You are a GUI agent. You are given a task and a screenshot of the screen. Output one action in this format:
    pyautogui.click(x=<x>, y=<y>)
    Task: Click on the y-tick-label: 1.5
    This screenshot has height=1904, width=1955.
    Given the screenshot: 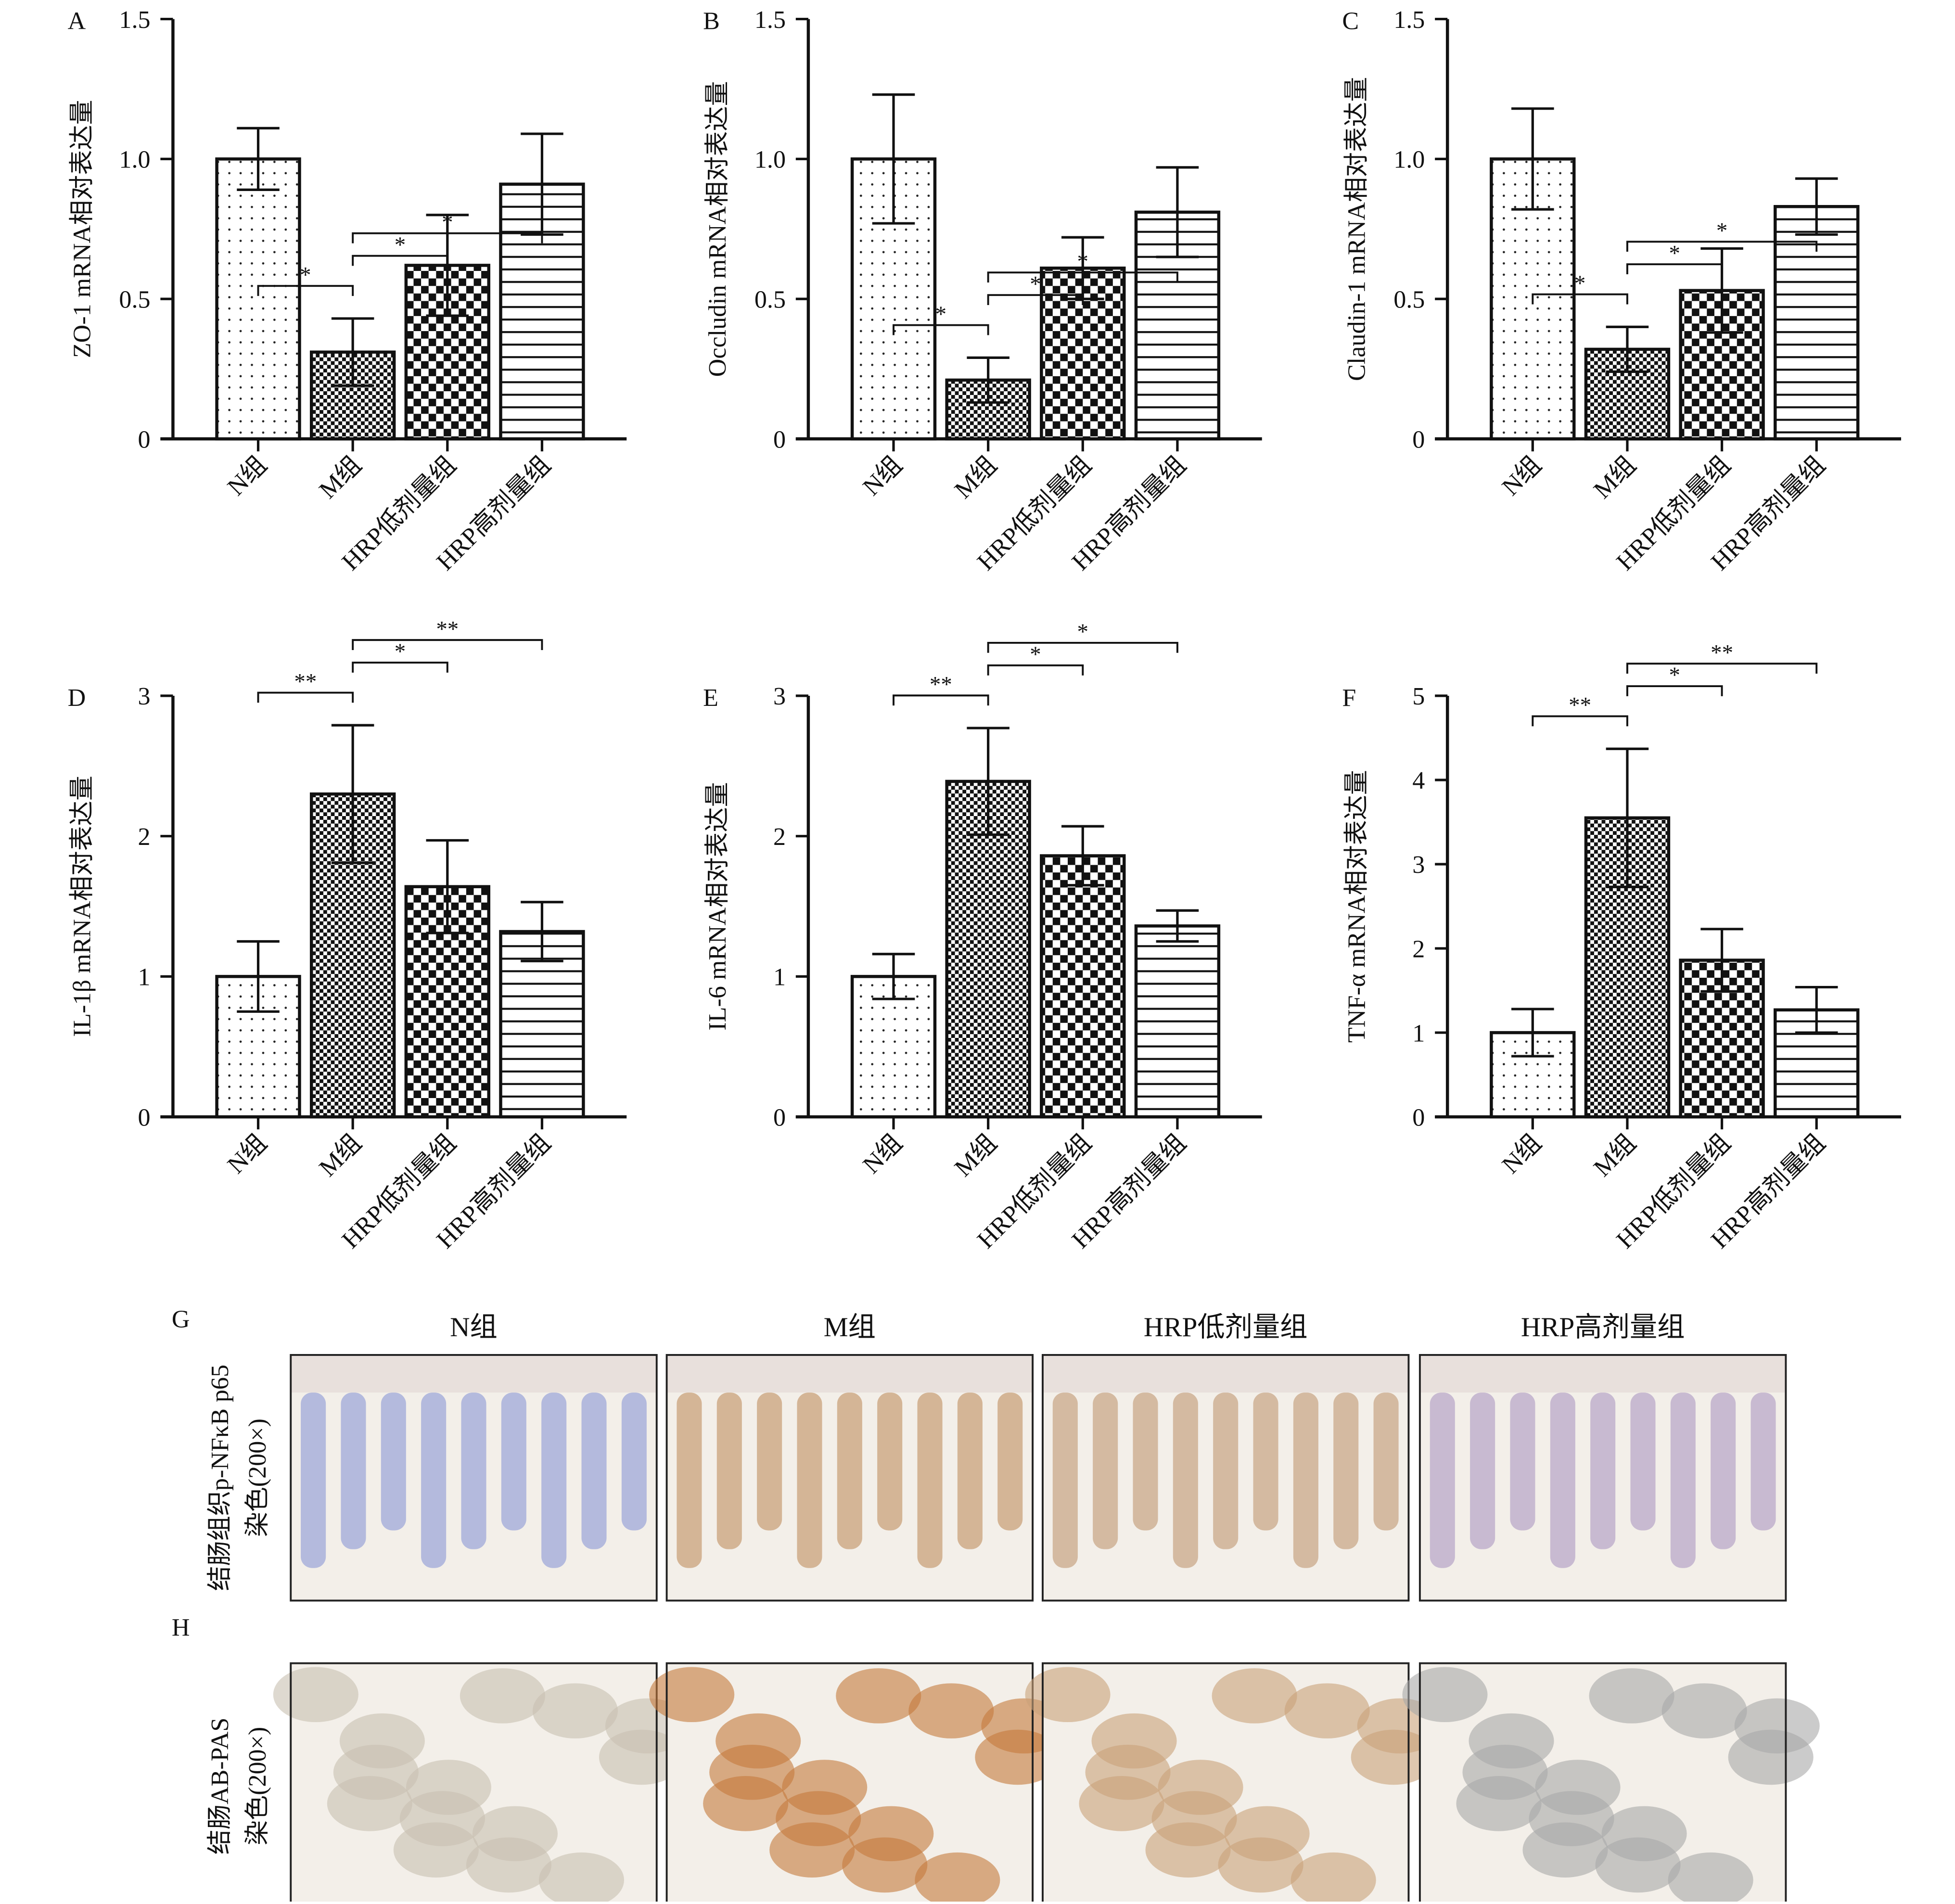 What is the action you would take?
    pyautogui.click(x=1409, y=20)
    